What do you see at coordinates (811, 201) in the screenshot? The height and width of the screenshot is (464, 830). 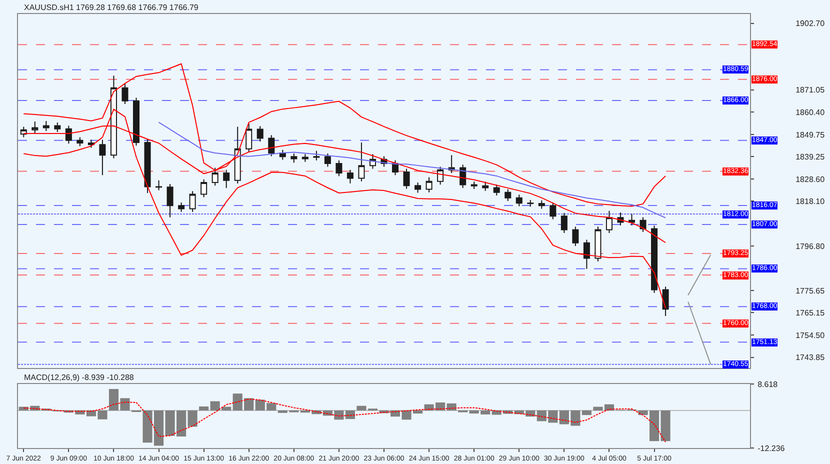 I see `y-tick-label: 1818.10` at bounding box center [811, 201].